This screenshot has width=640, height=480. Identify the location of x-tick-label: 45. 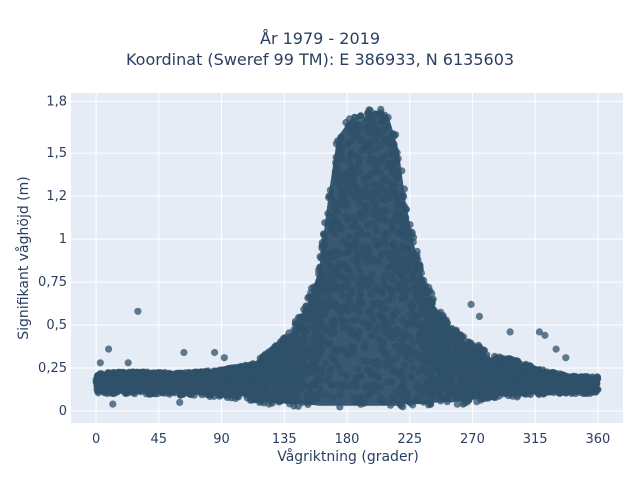
(159, 439).